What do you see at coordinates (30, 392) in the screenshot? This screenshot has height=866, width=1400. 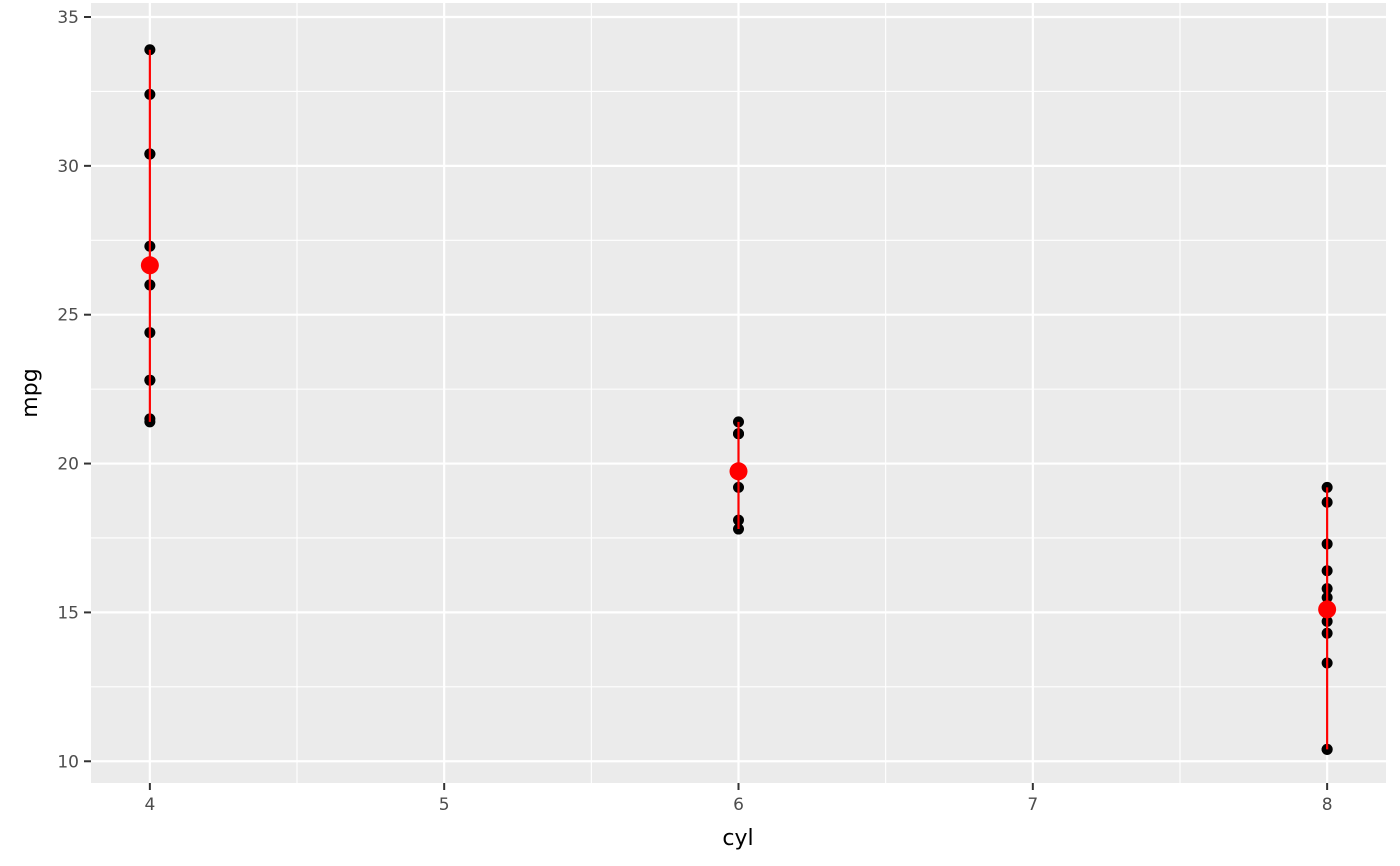 I see `y-axis-label: mpg` at bounding box center [30, 392].